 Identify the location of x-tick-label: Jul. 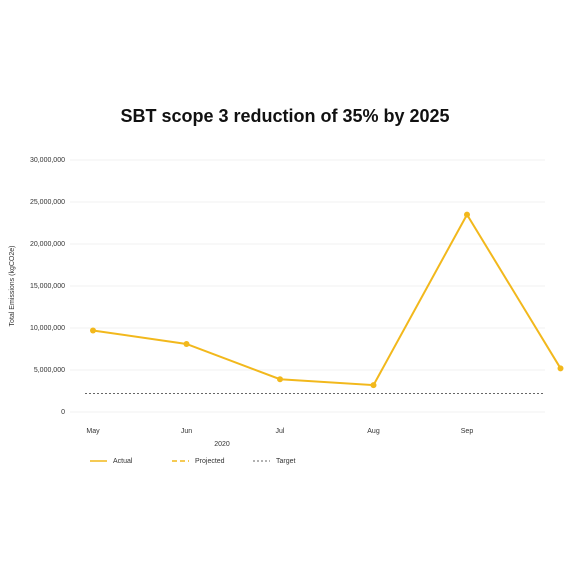
(280, 431).